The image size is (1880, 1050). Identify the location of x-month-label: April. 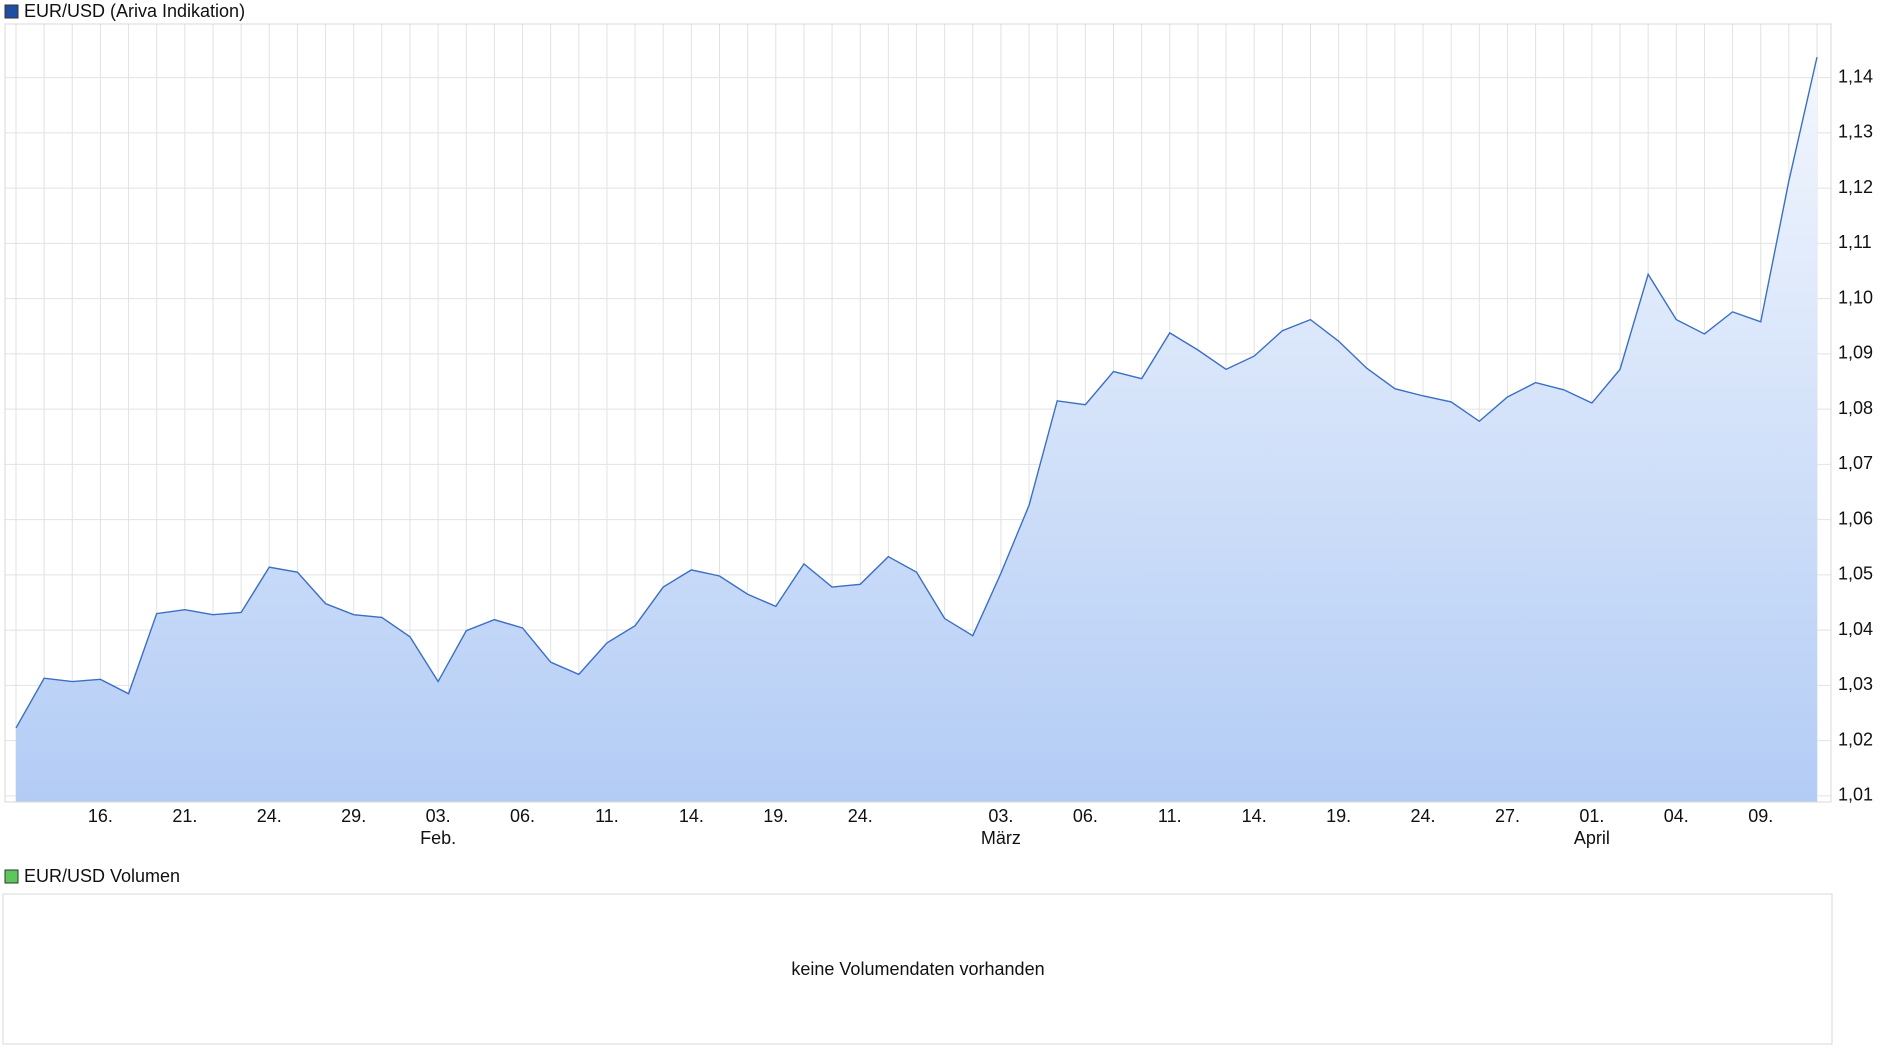
(1592, 838).